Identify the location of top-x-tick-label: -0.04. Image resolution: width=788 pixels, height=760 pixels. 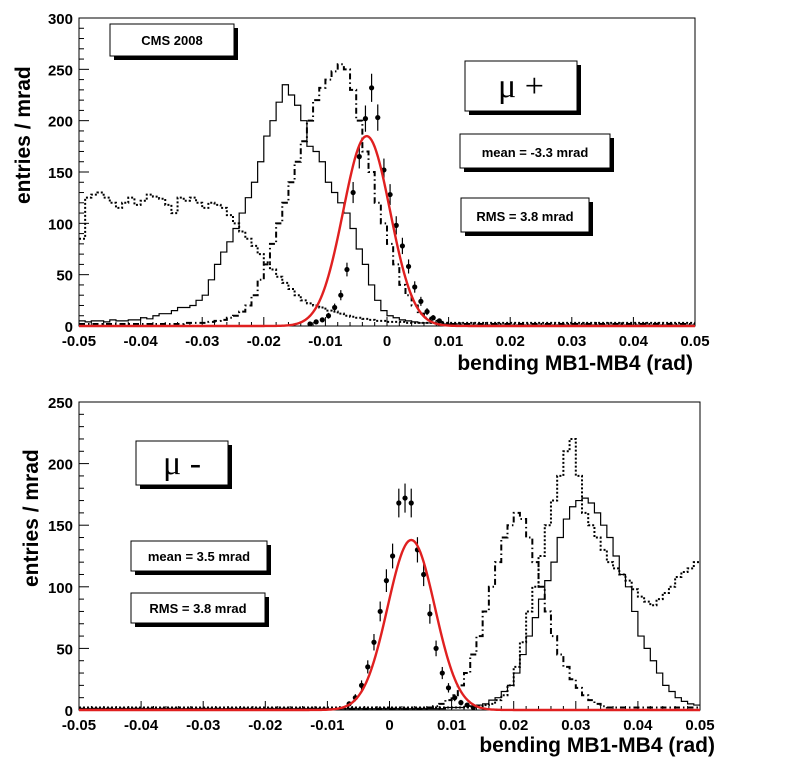
(140, 341).